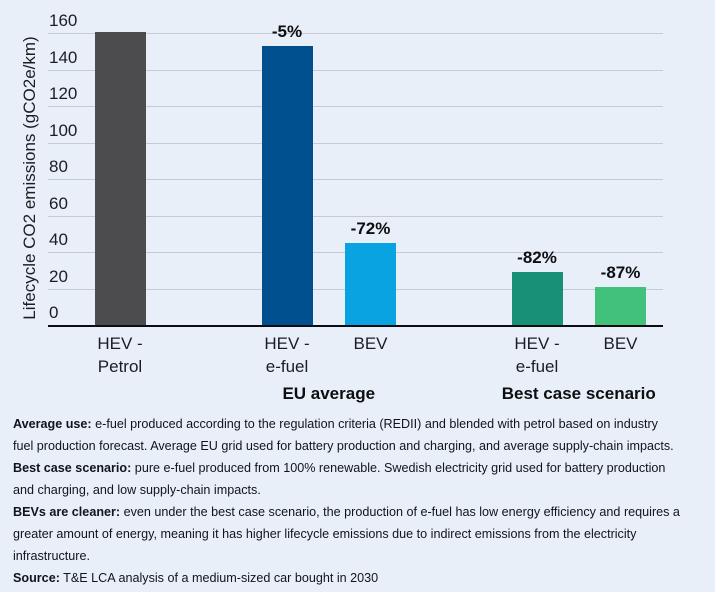  I want to click on group-label-0: EU average, so click(329, 393).